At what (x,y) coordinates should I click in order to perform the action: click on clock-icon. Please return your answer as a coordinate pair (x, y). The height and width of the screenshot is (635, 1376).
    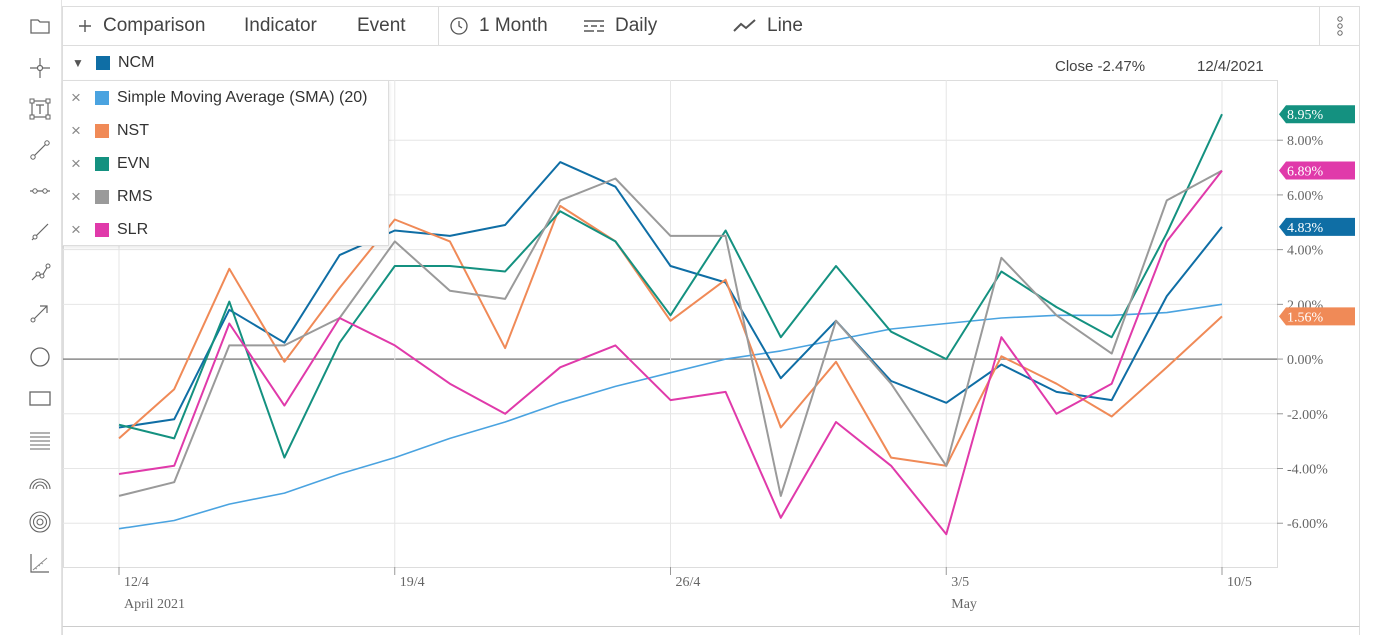
    Looking at the image, I should click on (459, 26).